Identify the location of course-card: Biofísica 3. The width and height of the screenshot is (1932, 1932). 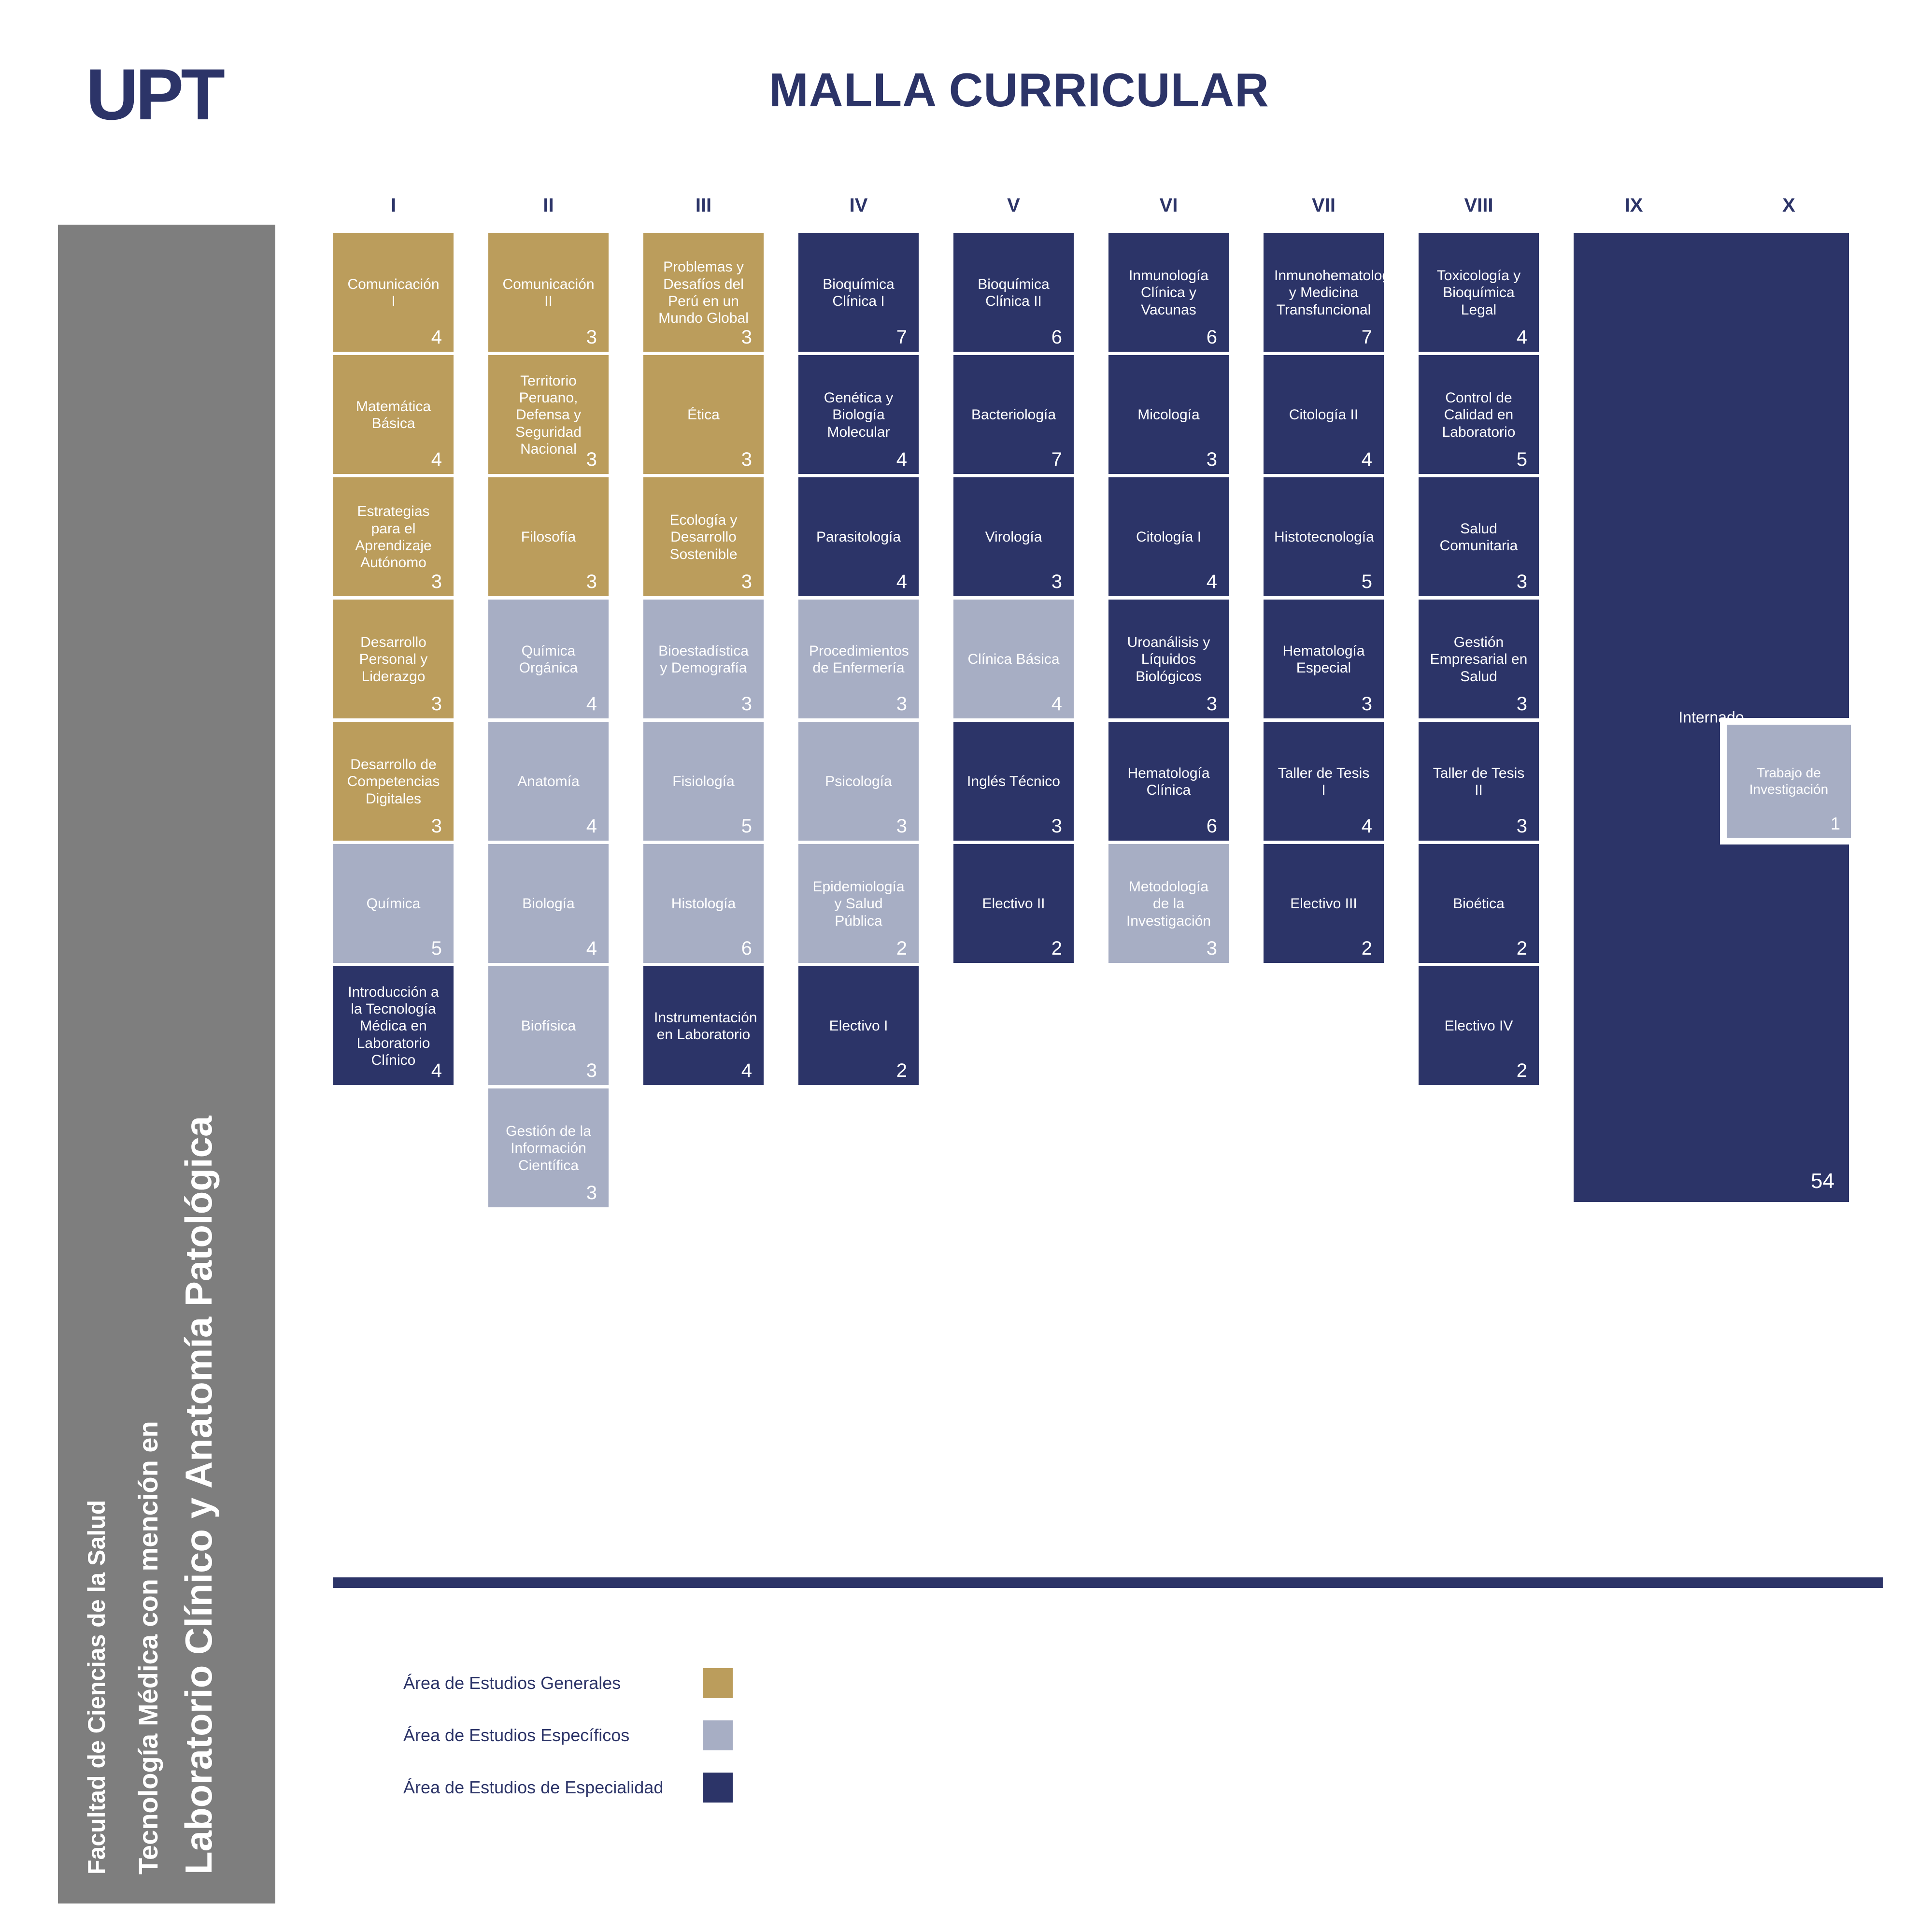
(548, 1026).